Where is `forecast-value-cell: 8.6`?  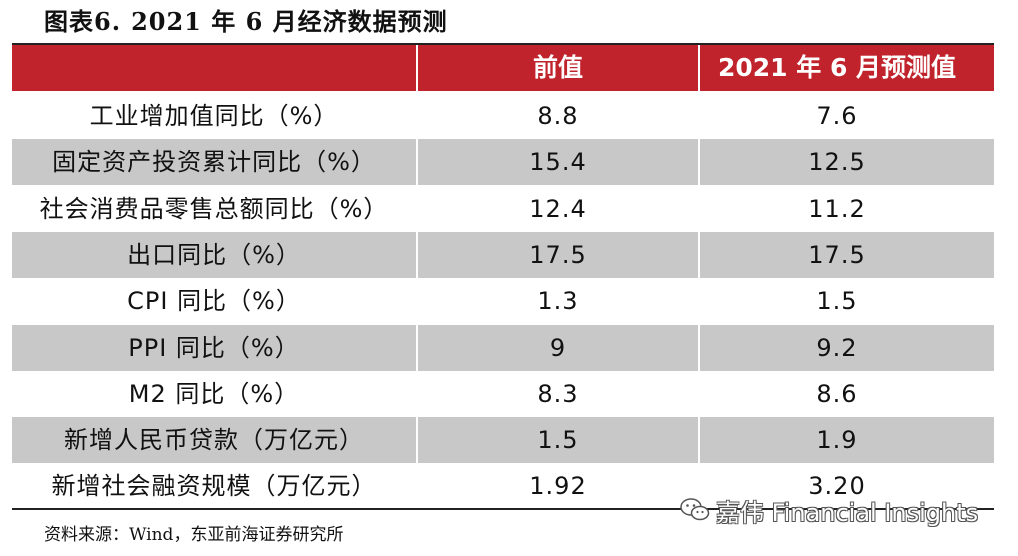 forecast-value-cell: 8.6 is located at coordinates (837, 393).